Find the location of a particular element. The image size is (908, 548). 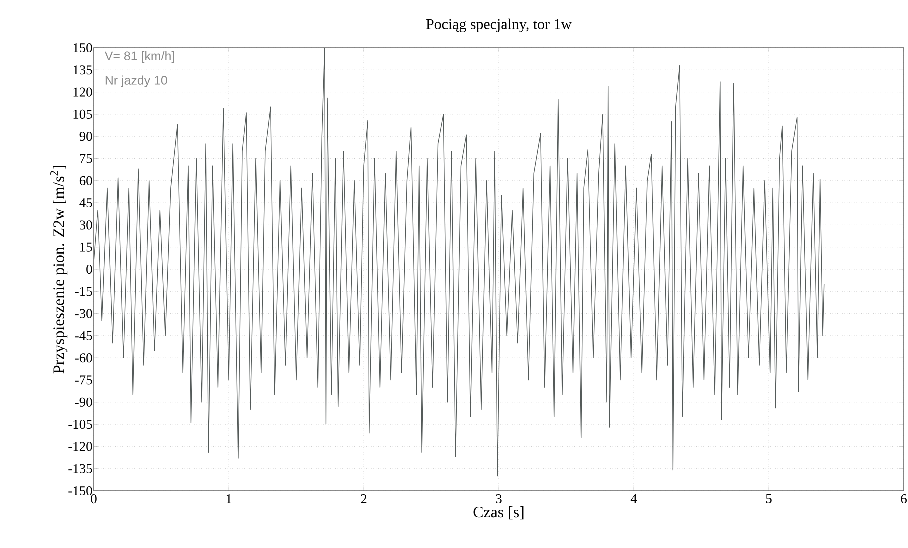

y-tick-label: 30 is located at coordinates (86, 225).